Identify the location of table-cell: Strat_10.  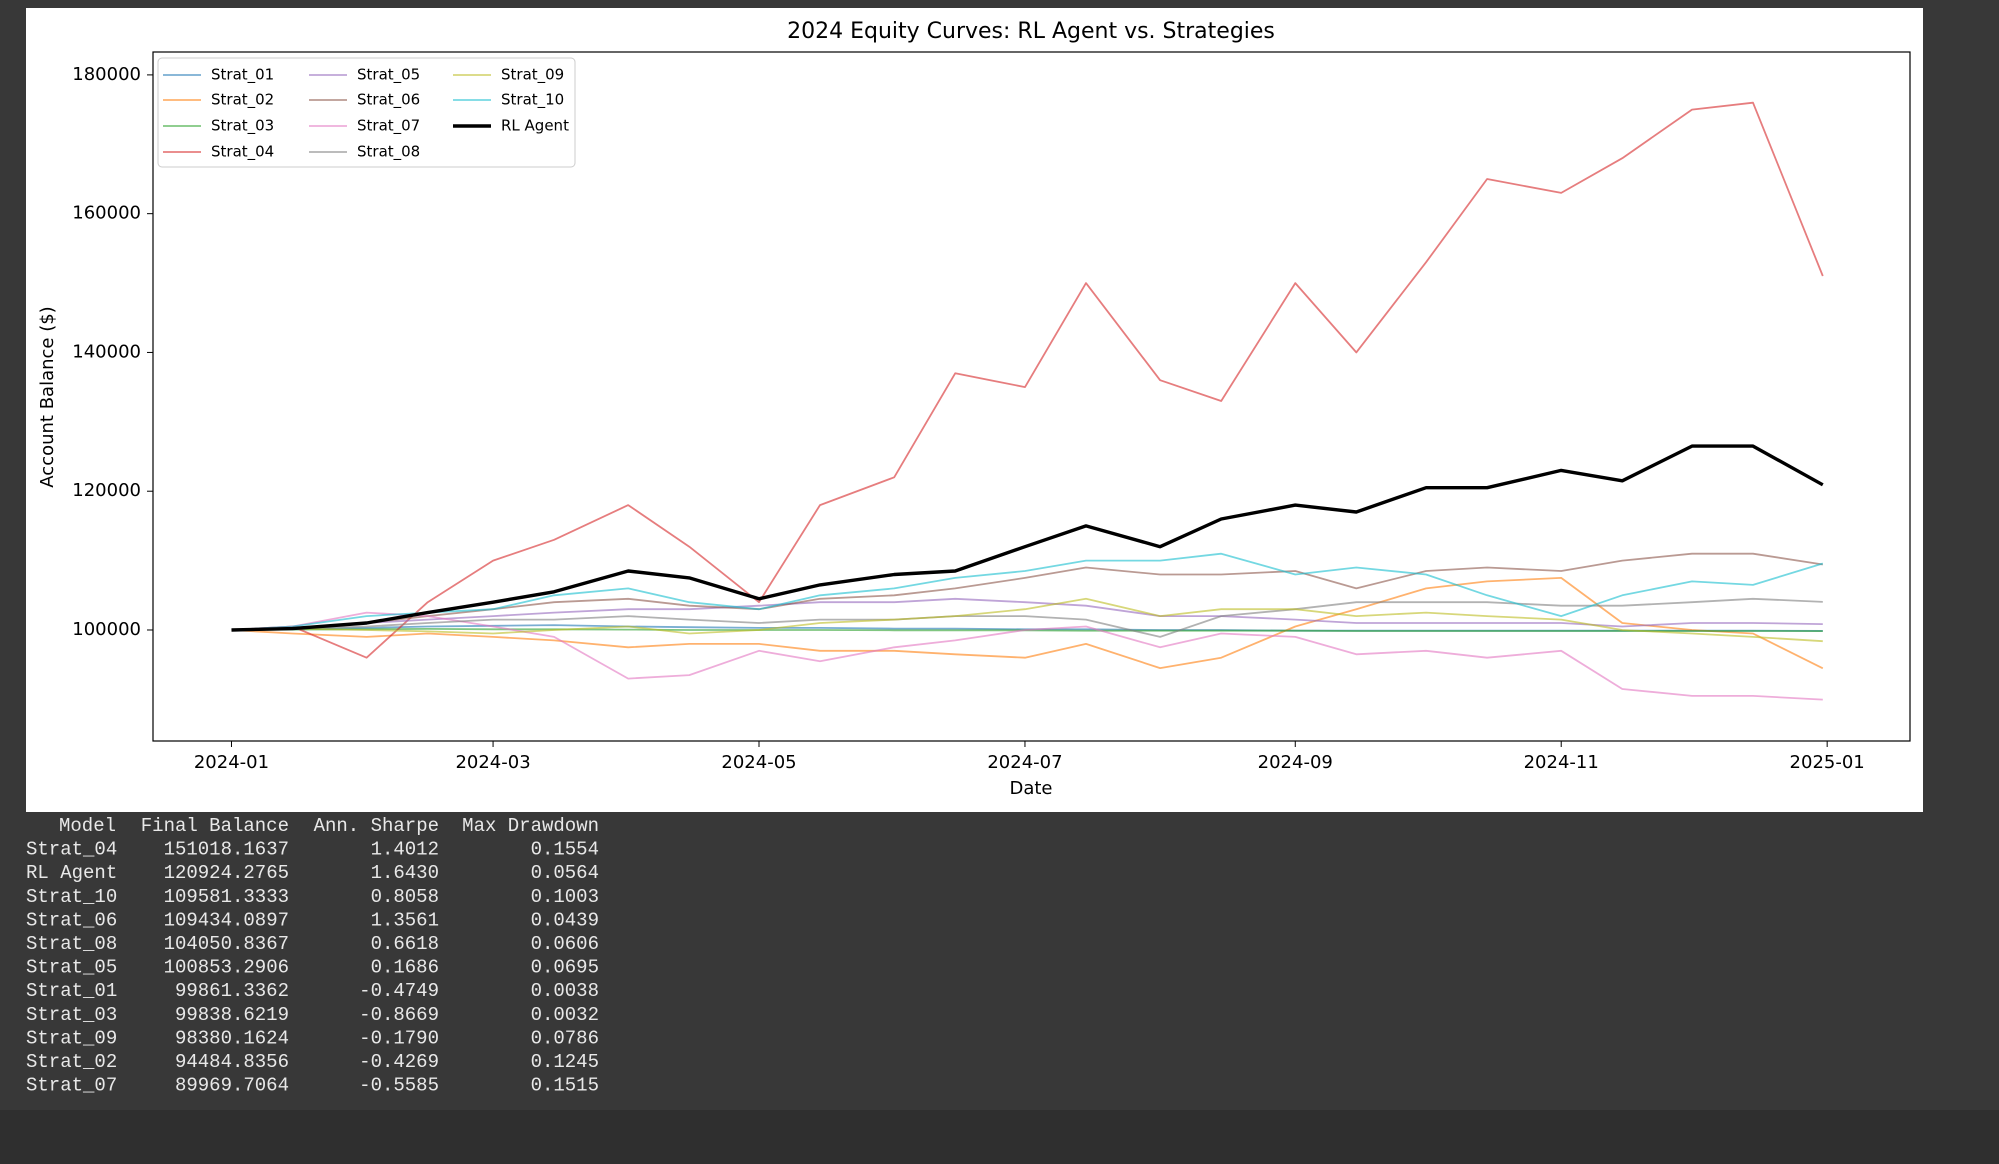
(71, 897).